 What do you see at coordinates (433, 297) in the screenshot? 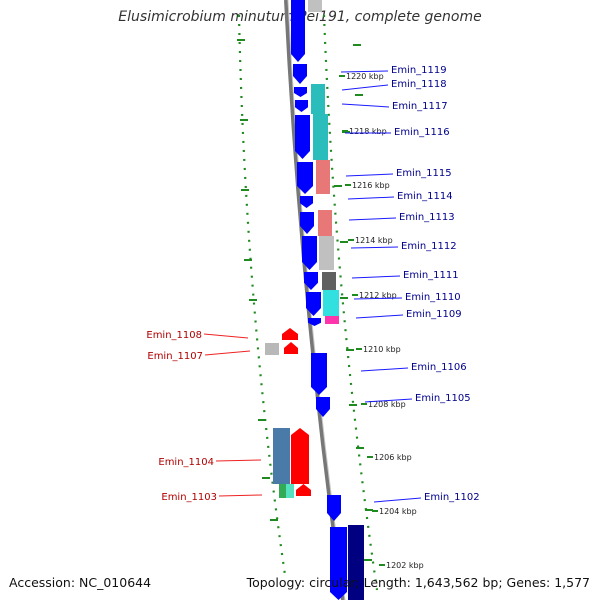
I see `forward-gene-label: Emin_1110` at bounding box center [433, 297].